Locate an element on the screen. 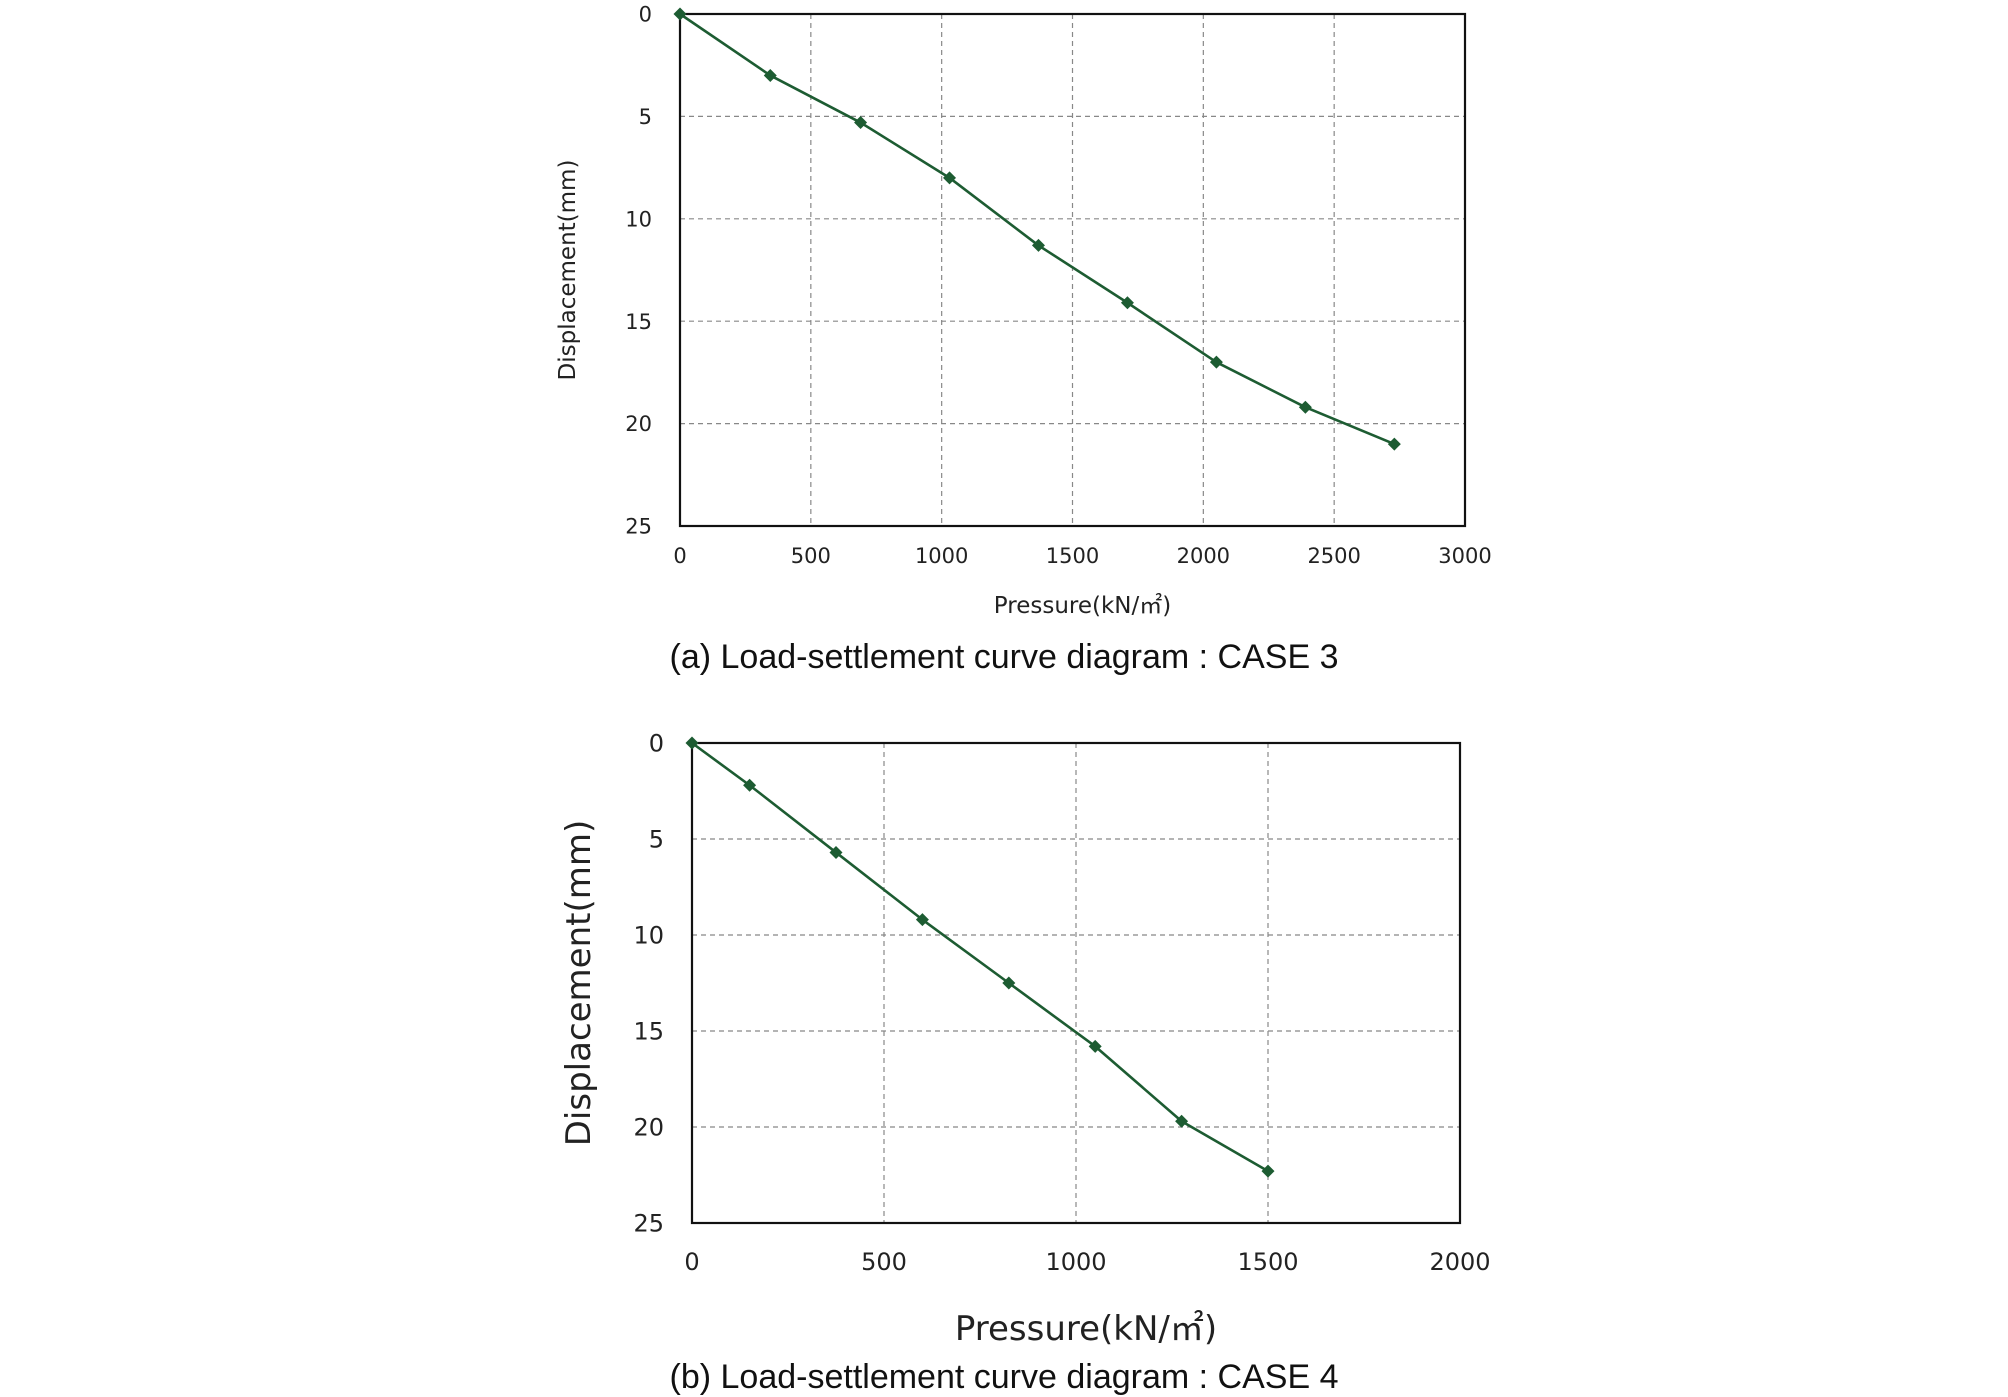  x-tick-label: 3000 is located at coordinates (1464, 556).